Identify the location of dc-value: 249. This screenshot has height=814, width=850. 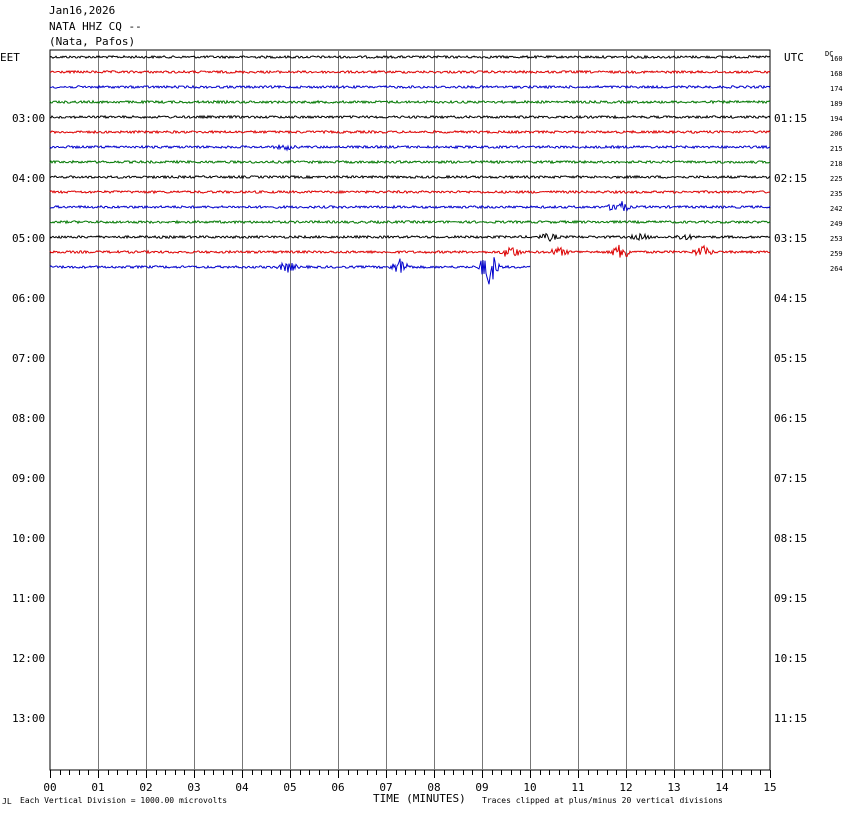
(836, 224).